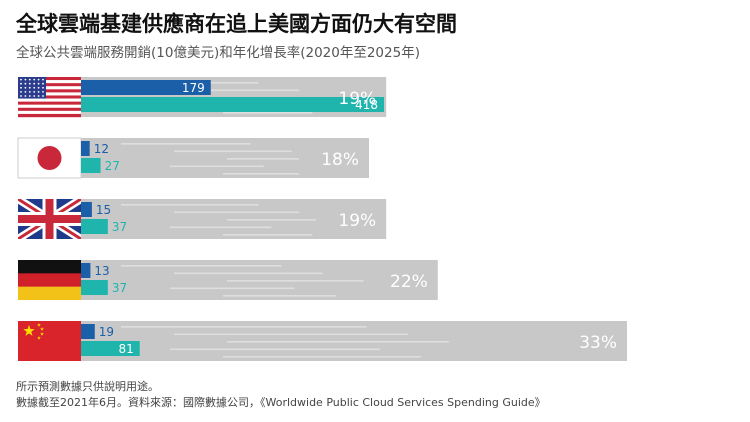 The image size is (750, 422). Describe the element at coordinates (225, 158) in the screenshot. I see `growth-bar` at that location.